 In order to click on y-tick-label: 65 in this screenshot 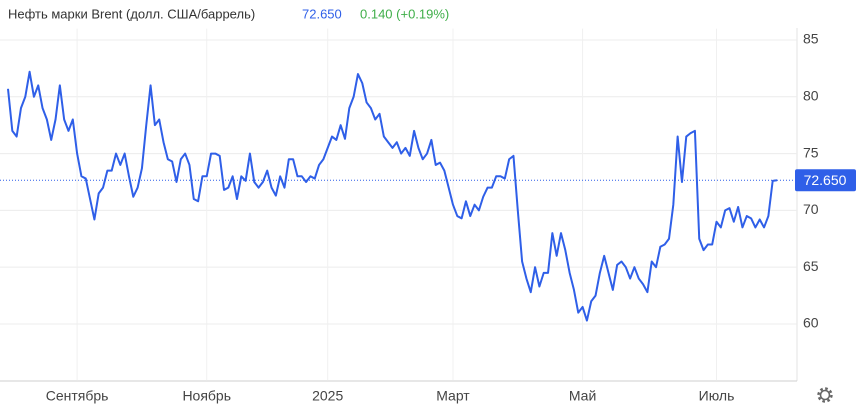, I will do `click(811, 266)`.